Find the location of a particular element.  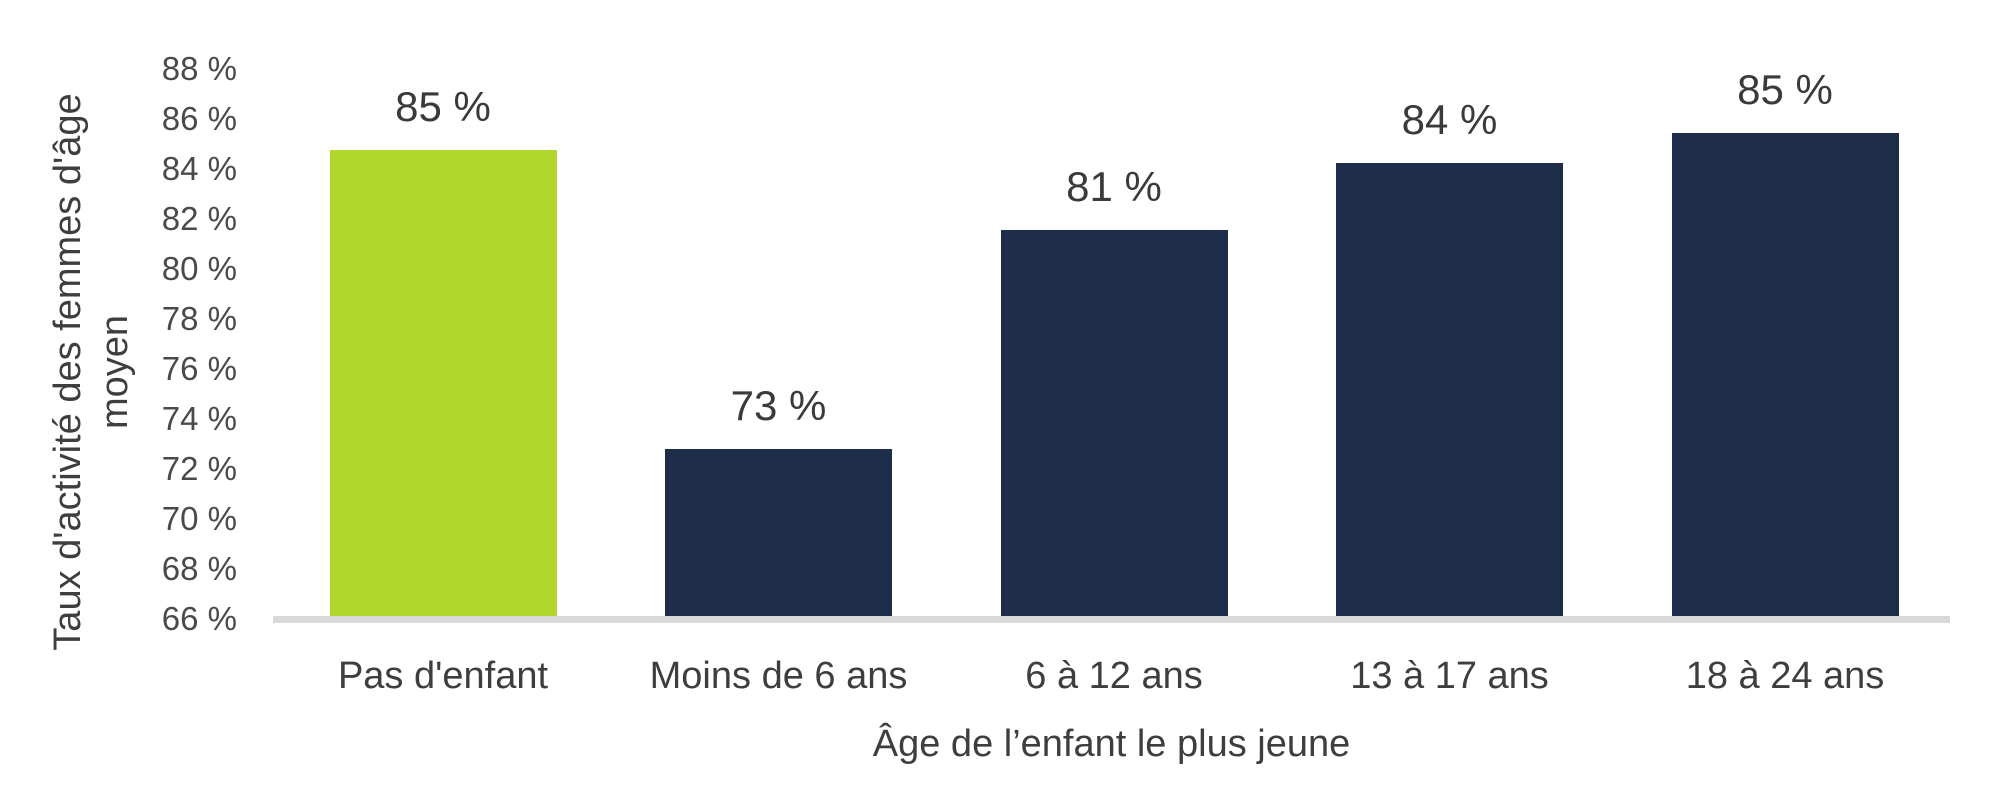

y-axis-title-line1: Taux d'activité des femmes d'âge is located at coordinates (68, 372).